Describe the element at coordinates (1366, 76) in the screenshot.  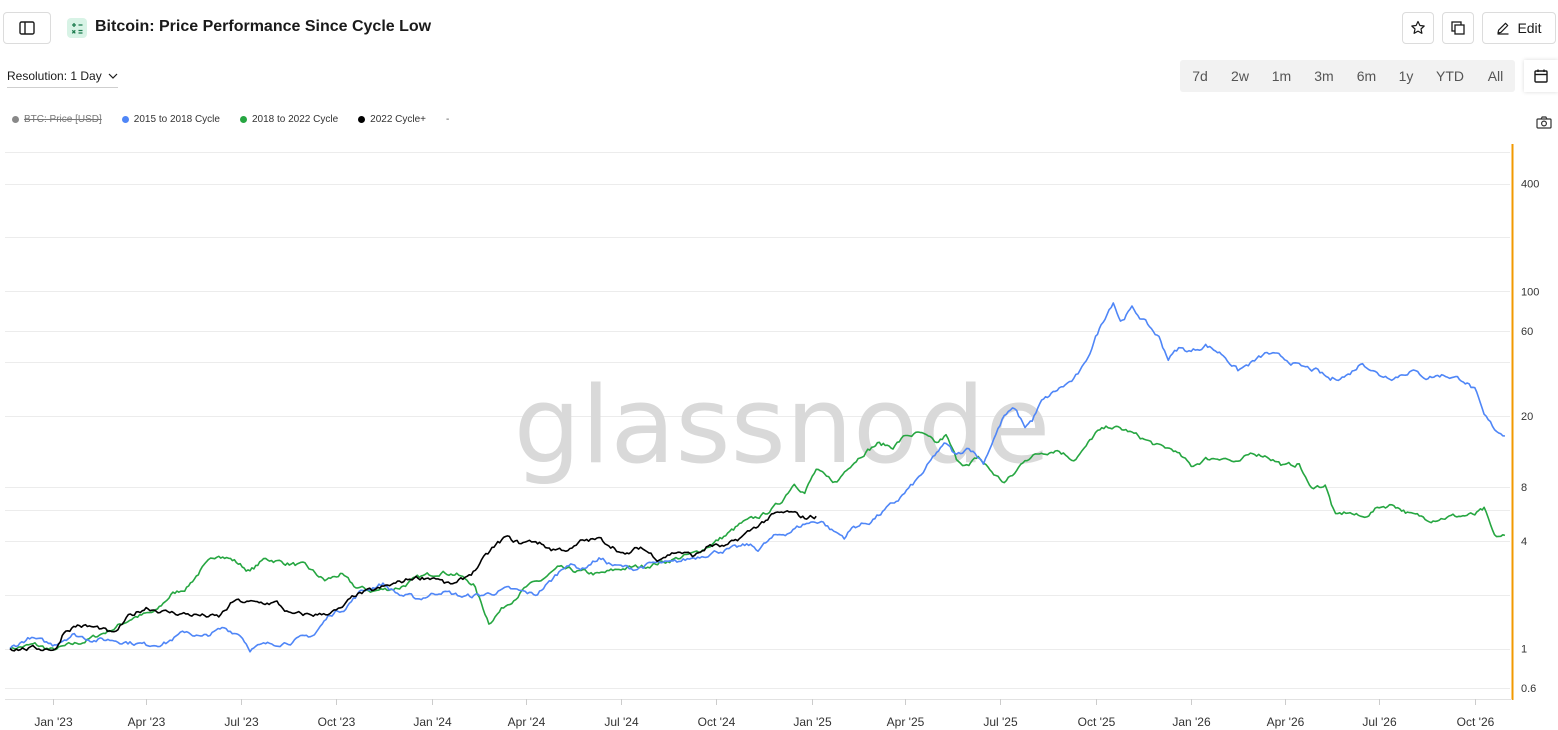
I see `range-6m: 6m` at that location.